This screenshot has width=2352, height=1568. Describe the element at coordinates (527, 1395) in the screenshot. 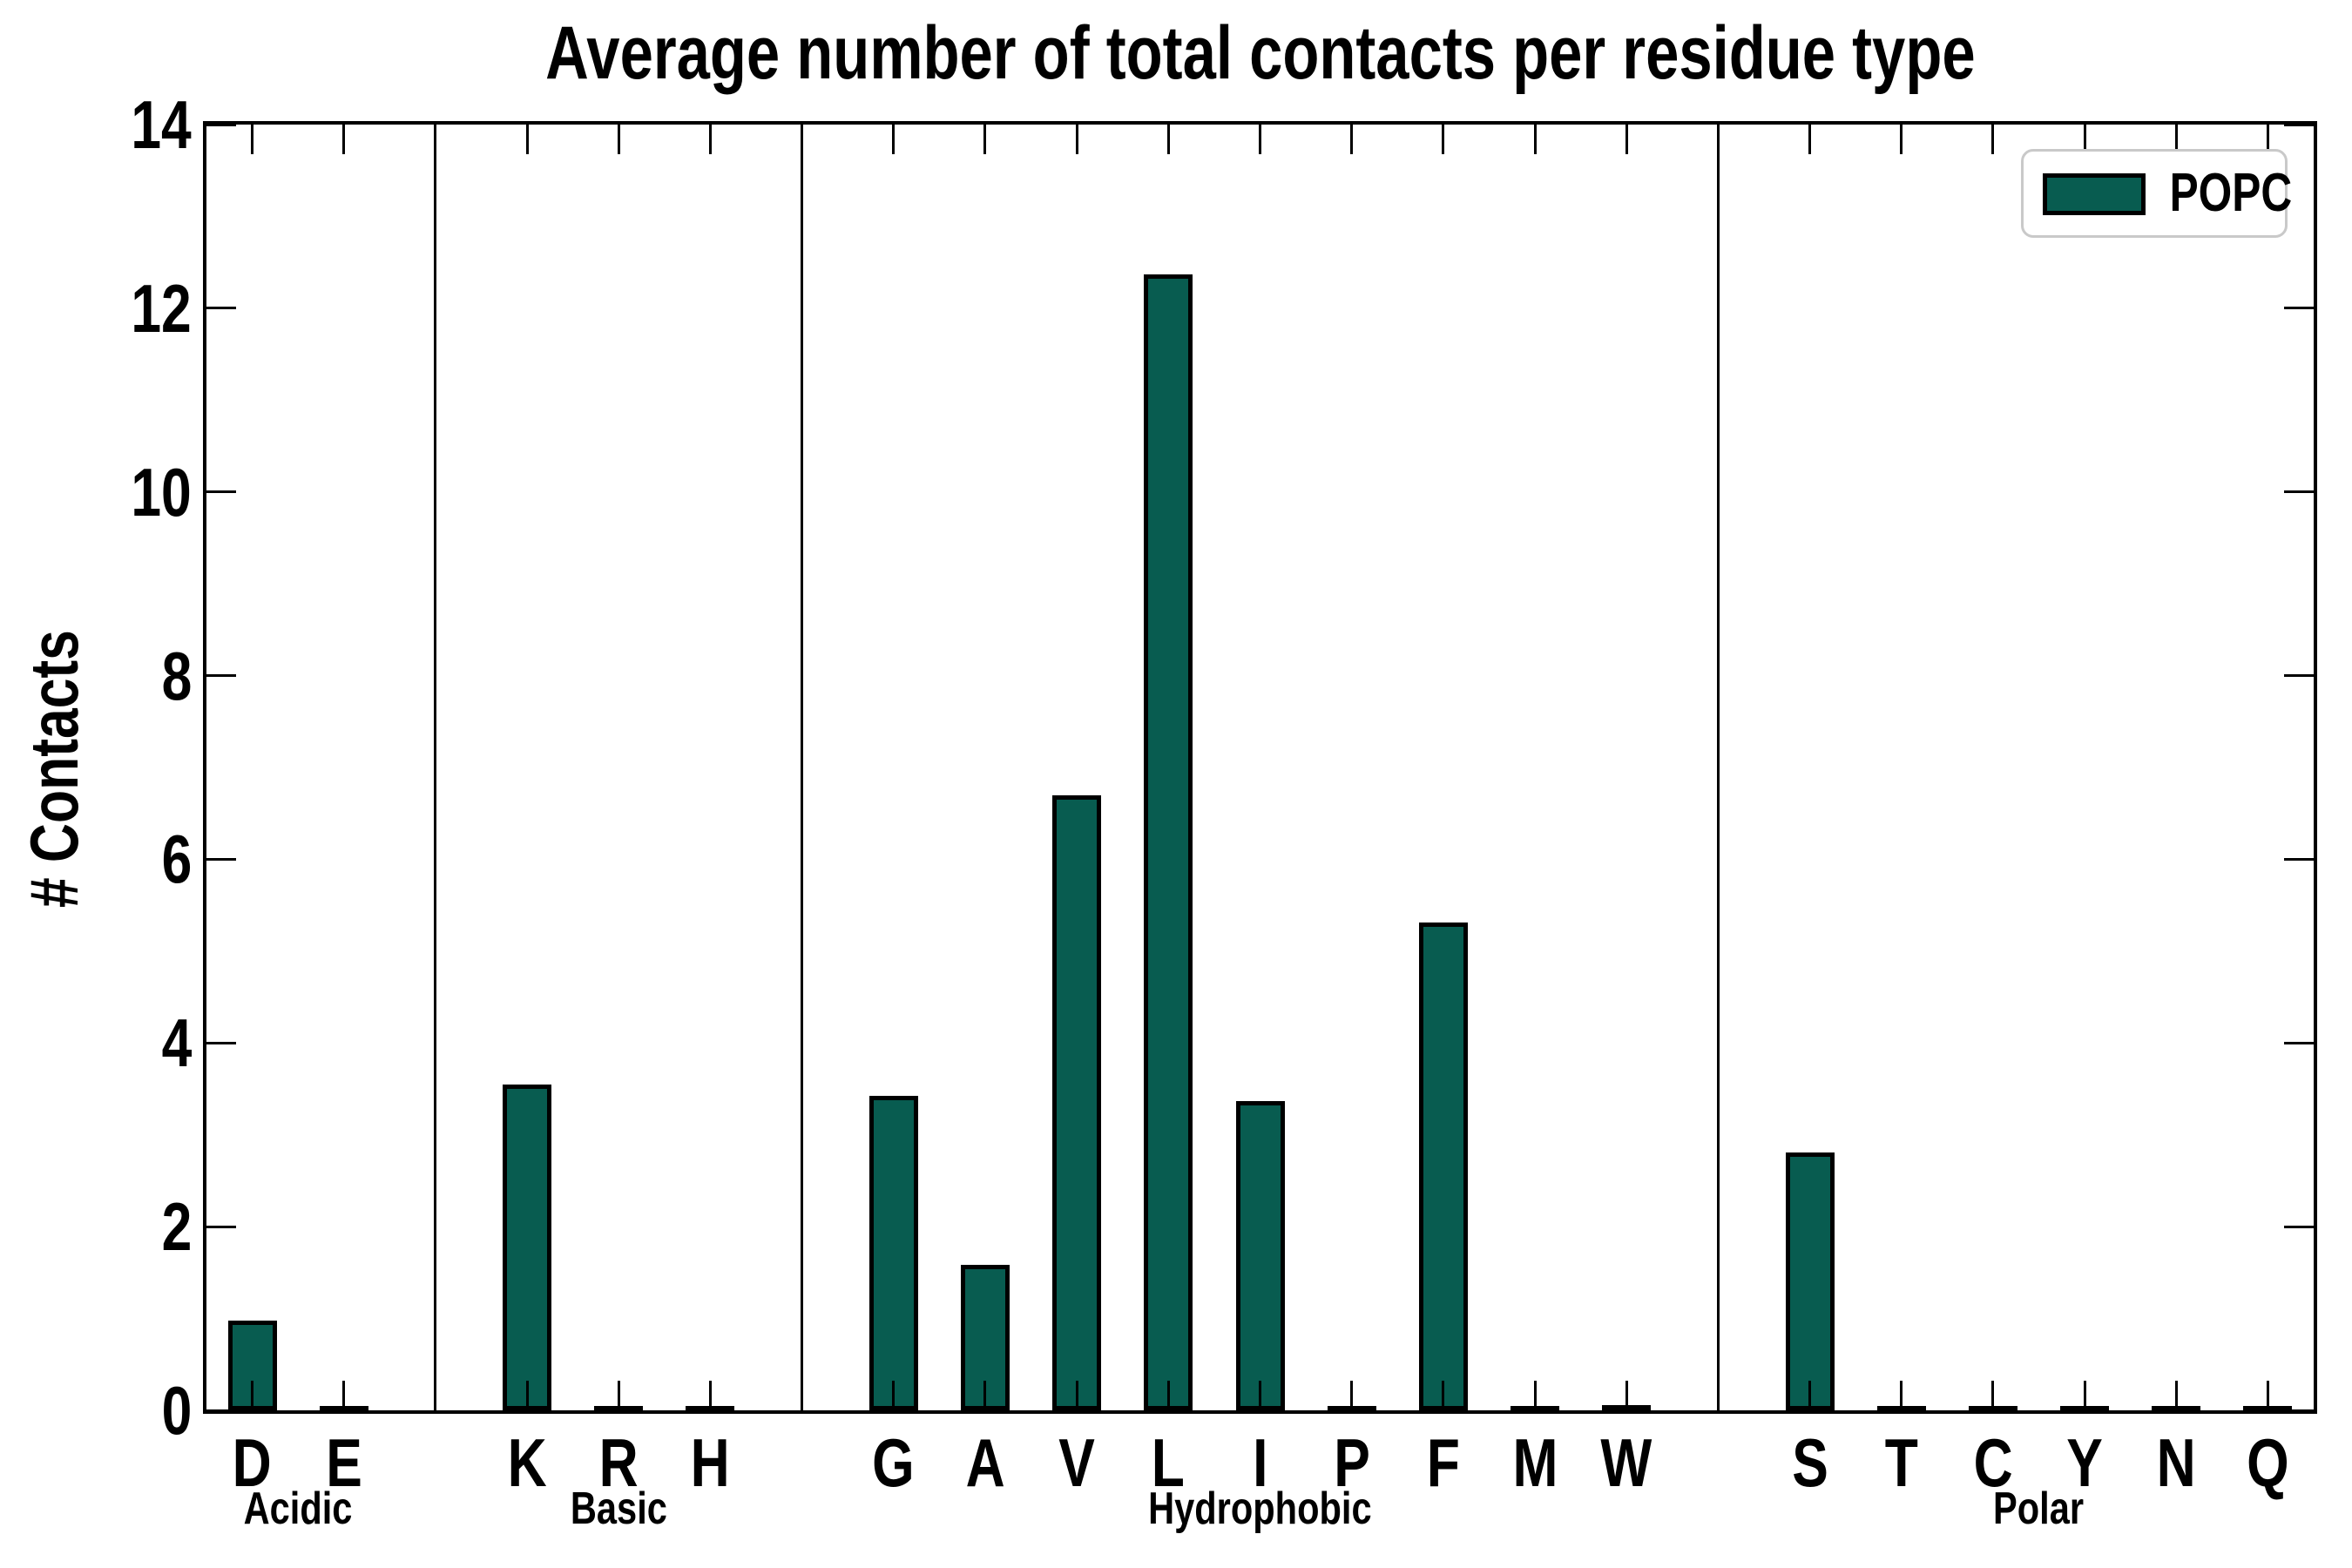

I see `x-tick-bottom-K` at that location.